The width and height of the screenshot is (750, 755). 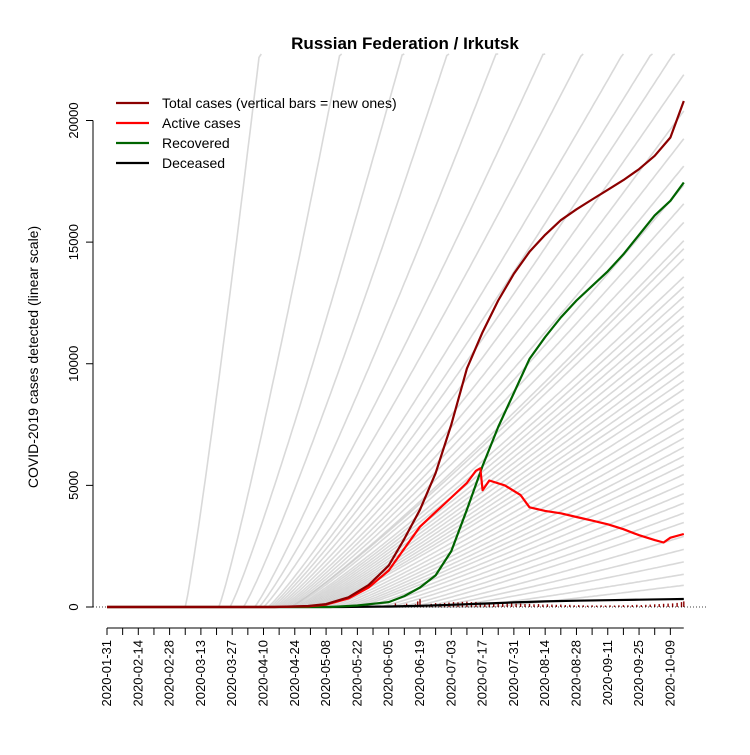 What do you see at coordinates (513, 673) in the screenshot?
I see `x-tick-label-13: 2020-07-31` at bounding box center [513, 673].